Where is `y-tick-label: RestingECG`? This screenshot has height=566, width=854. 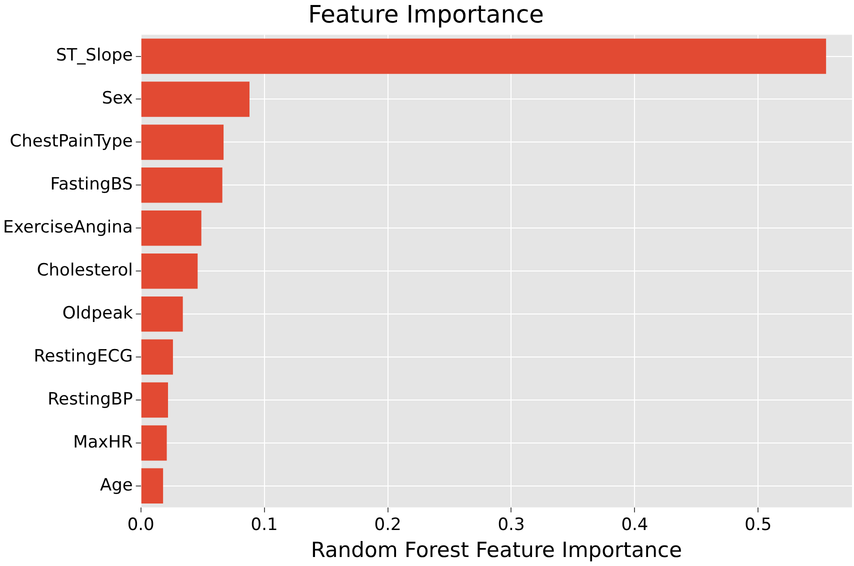 y-tick-label: RestingECG is located at coordinates (83, 356).